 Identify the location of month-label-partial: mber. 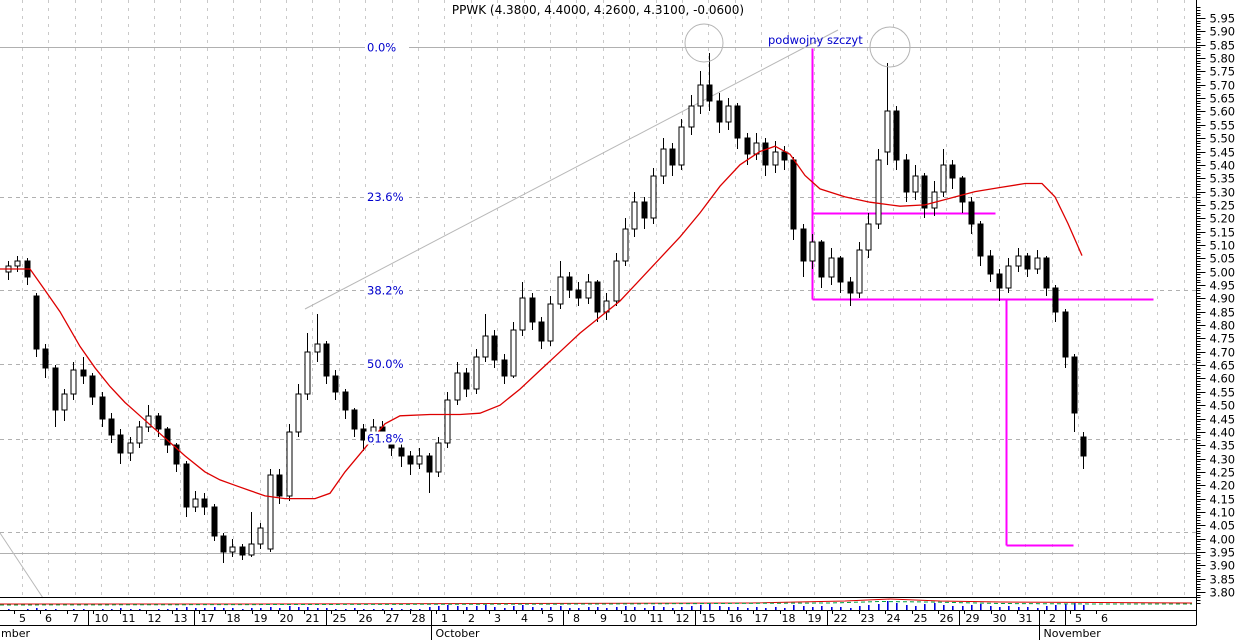
(15, 633).